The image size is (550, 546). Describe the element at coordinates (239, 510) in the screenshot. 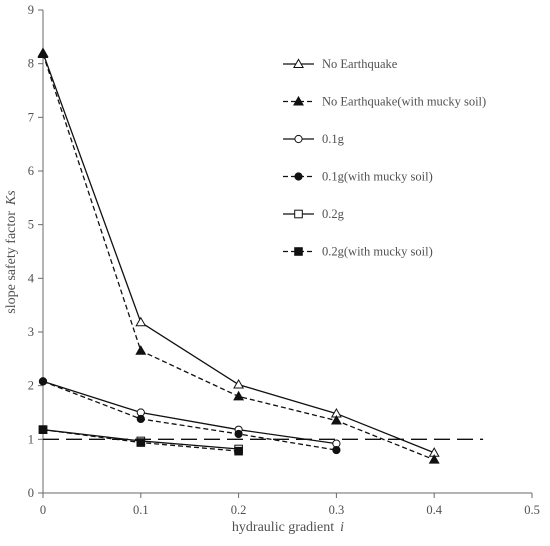

I see `x-tick-label: 0.2` at that location.